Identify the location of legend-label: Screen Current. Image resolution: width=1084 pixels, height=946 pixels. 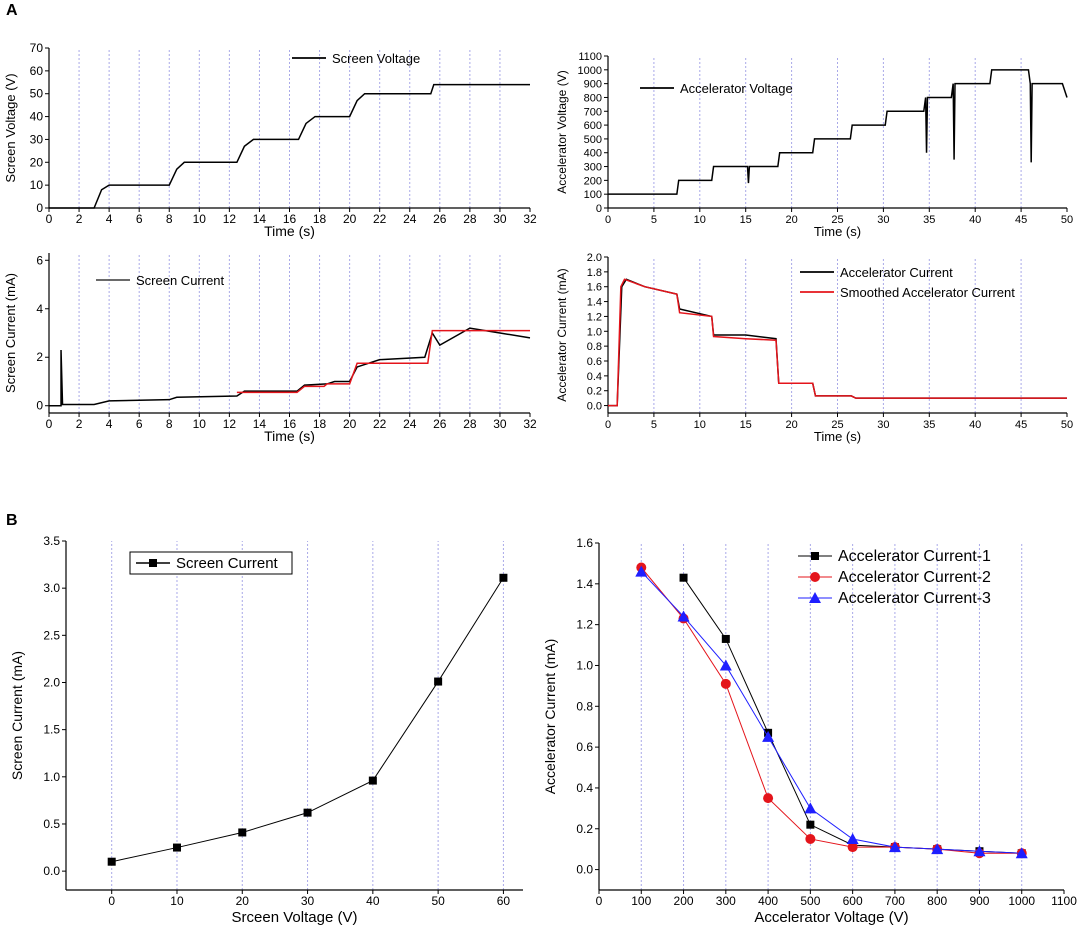
(227, 563).